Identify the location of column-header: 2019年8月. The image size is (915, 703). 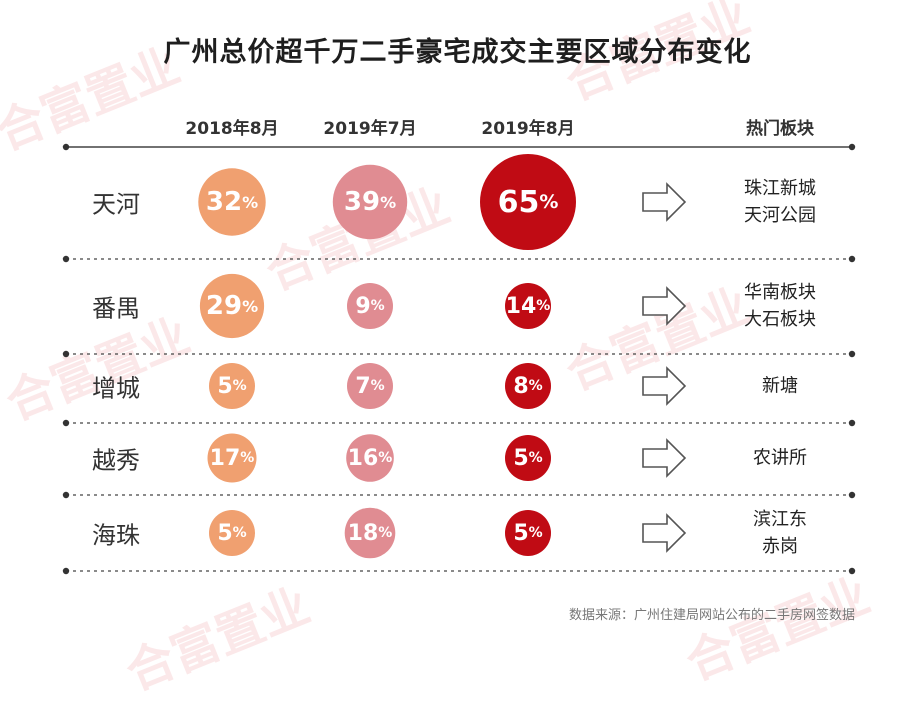
(528, 129).